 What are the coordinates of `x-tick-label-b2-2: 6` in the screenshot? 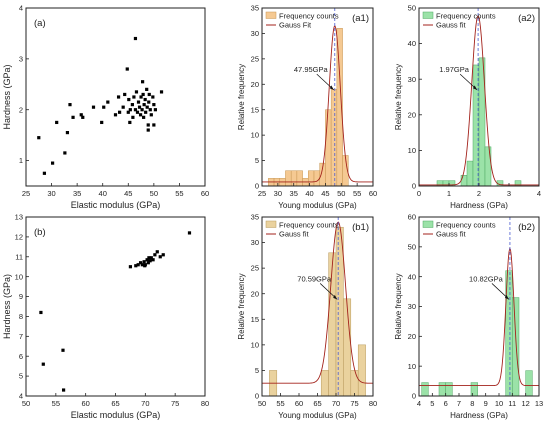 It's located at (446, 403).